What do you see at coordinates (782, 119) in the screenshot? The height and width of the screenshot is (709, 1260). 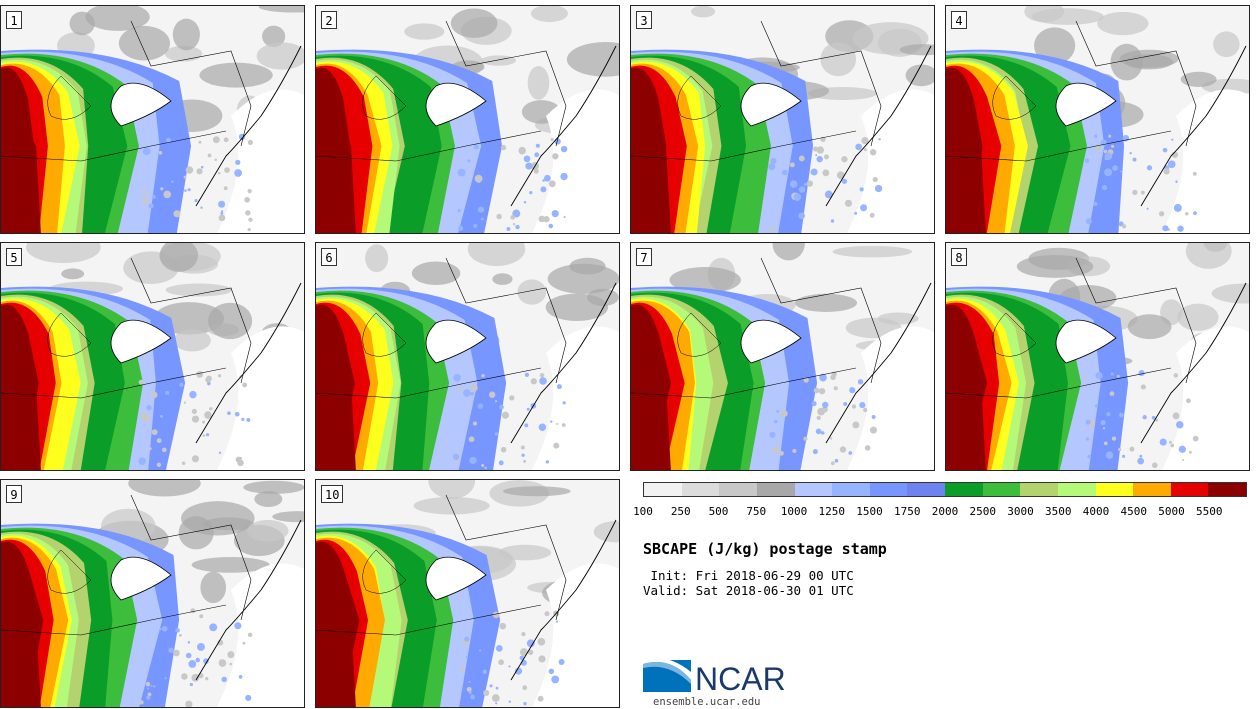 I see `cape-map` at bounding box center [782, 119].